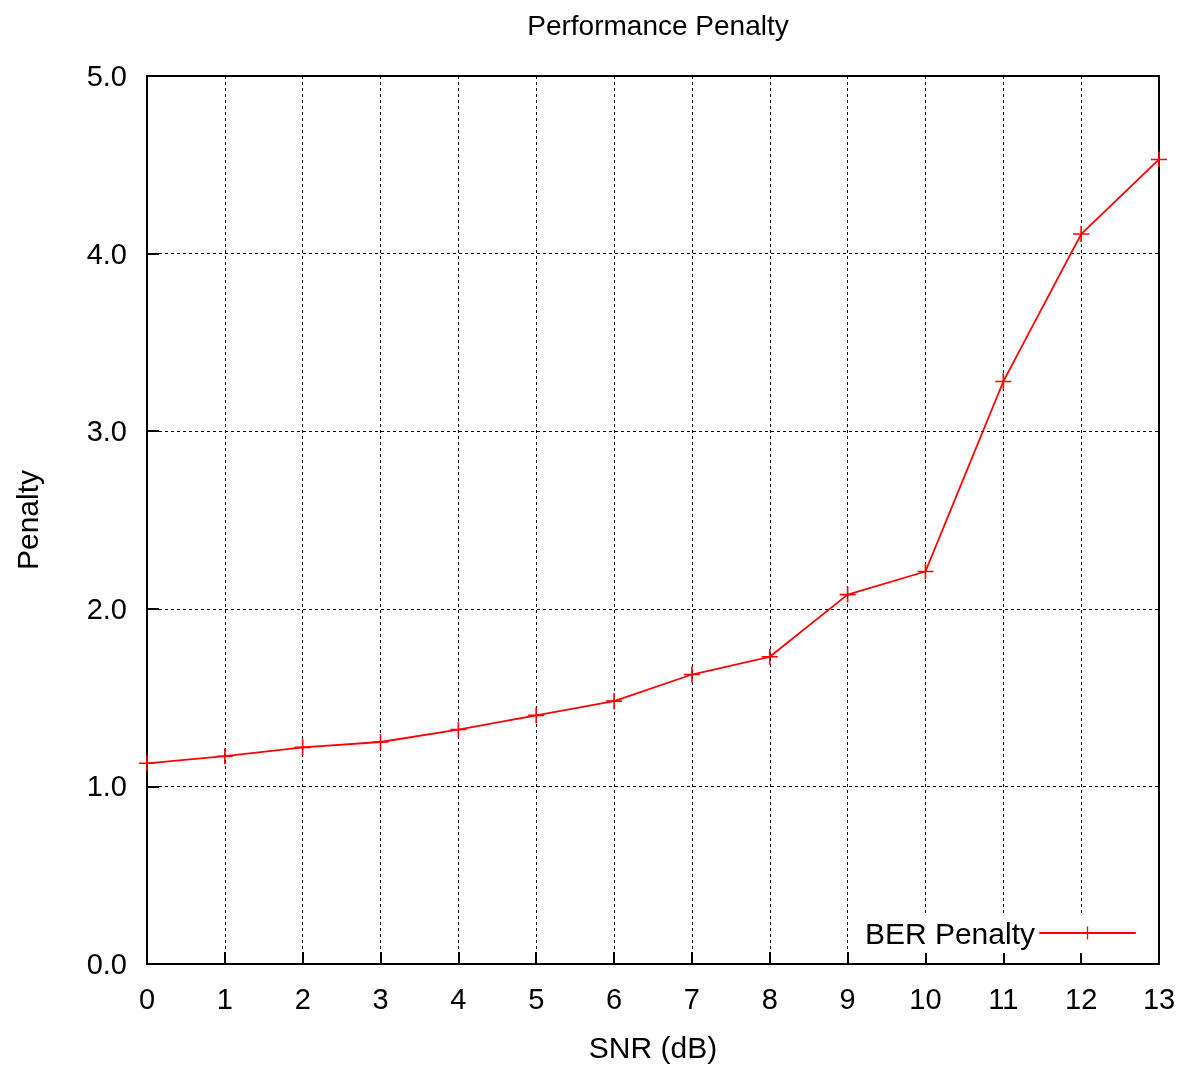 This screenshot has height=1071, width=1196. I want to click on x-tick-label: 0, so click(147, 998).